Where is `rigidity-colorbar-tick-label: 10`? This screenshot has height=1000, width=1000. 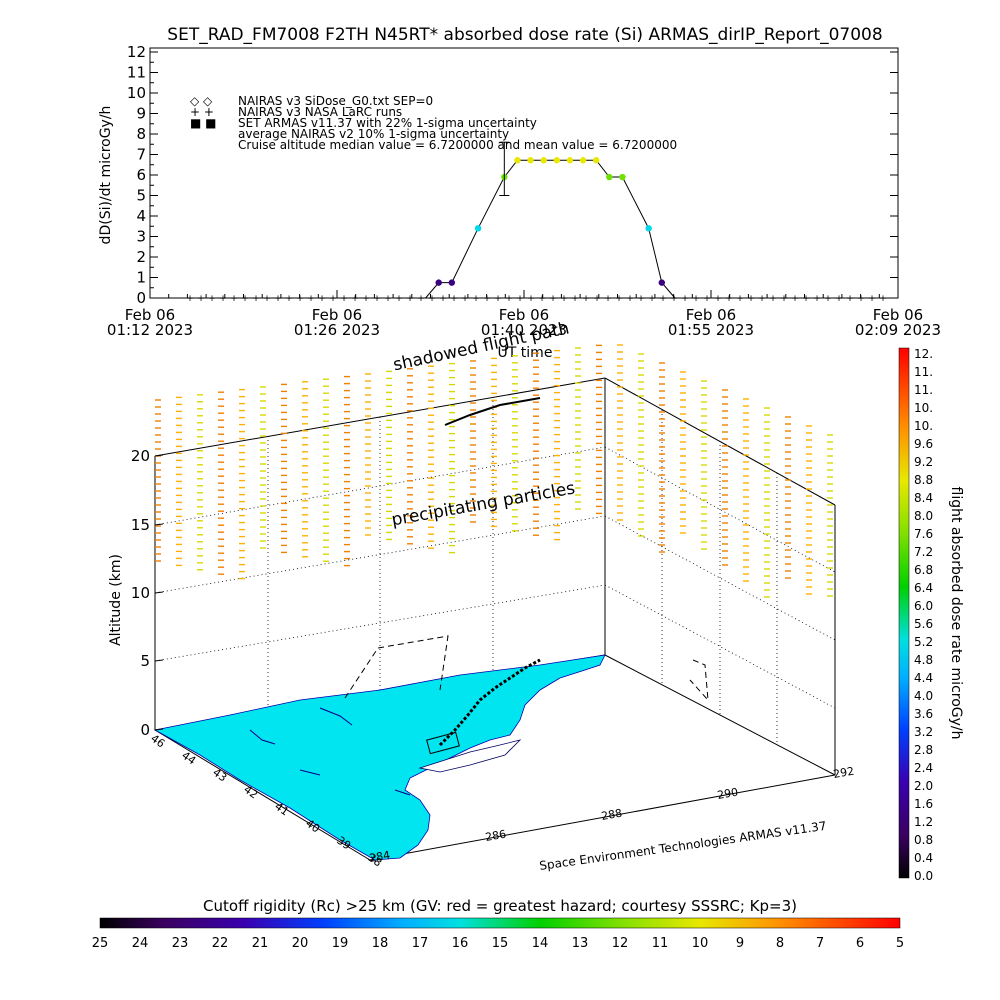 rigidity-colorbar-tick-label: 10 is located at coordinates (700, 943).